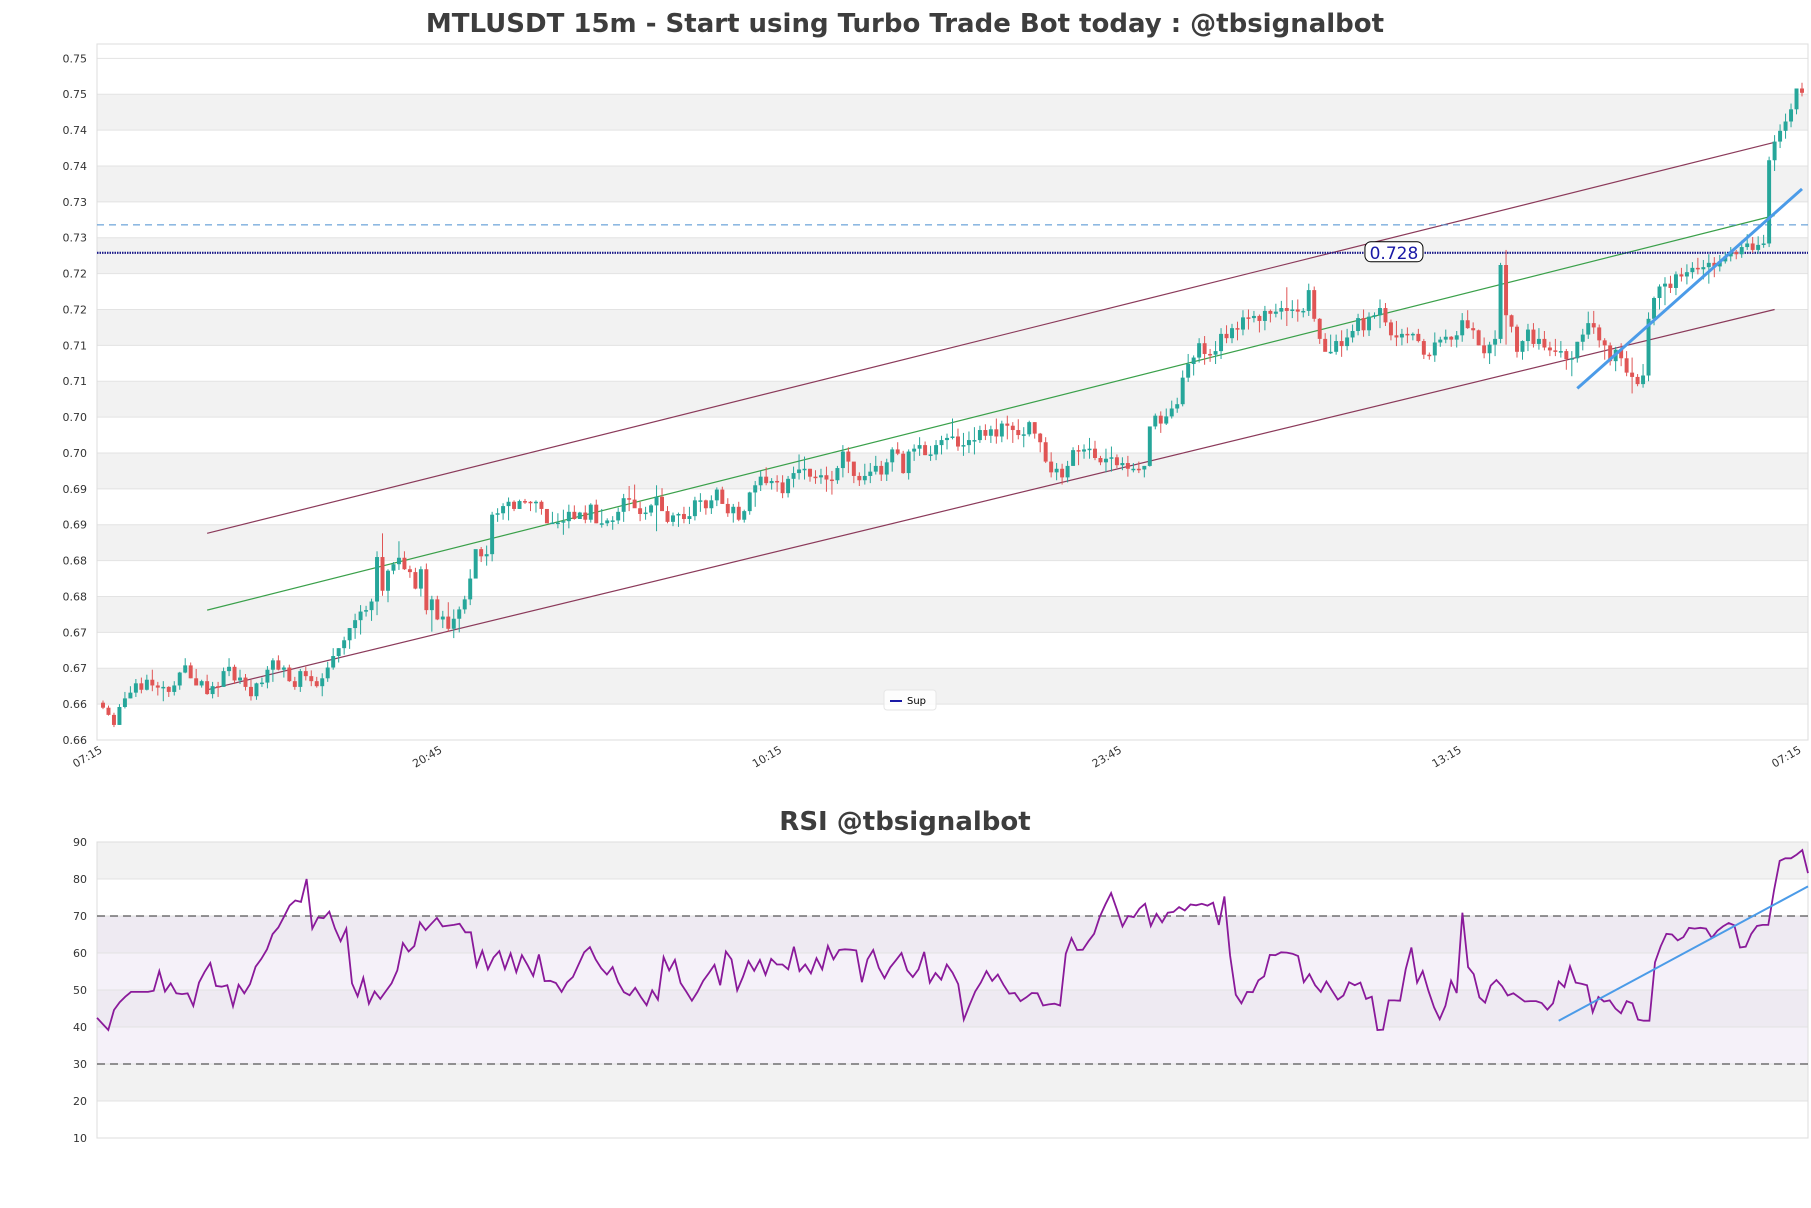  What do you see at coordinates (80, 842) in the screenshot?
I see `rsi-y-tick-label: 90` at bounding box center [80, 842].